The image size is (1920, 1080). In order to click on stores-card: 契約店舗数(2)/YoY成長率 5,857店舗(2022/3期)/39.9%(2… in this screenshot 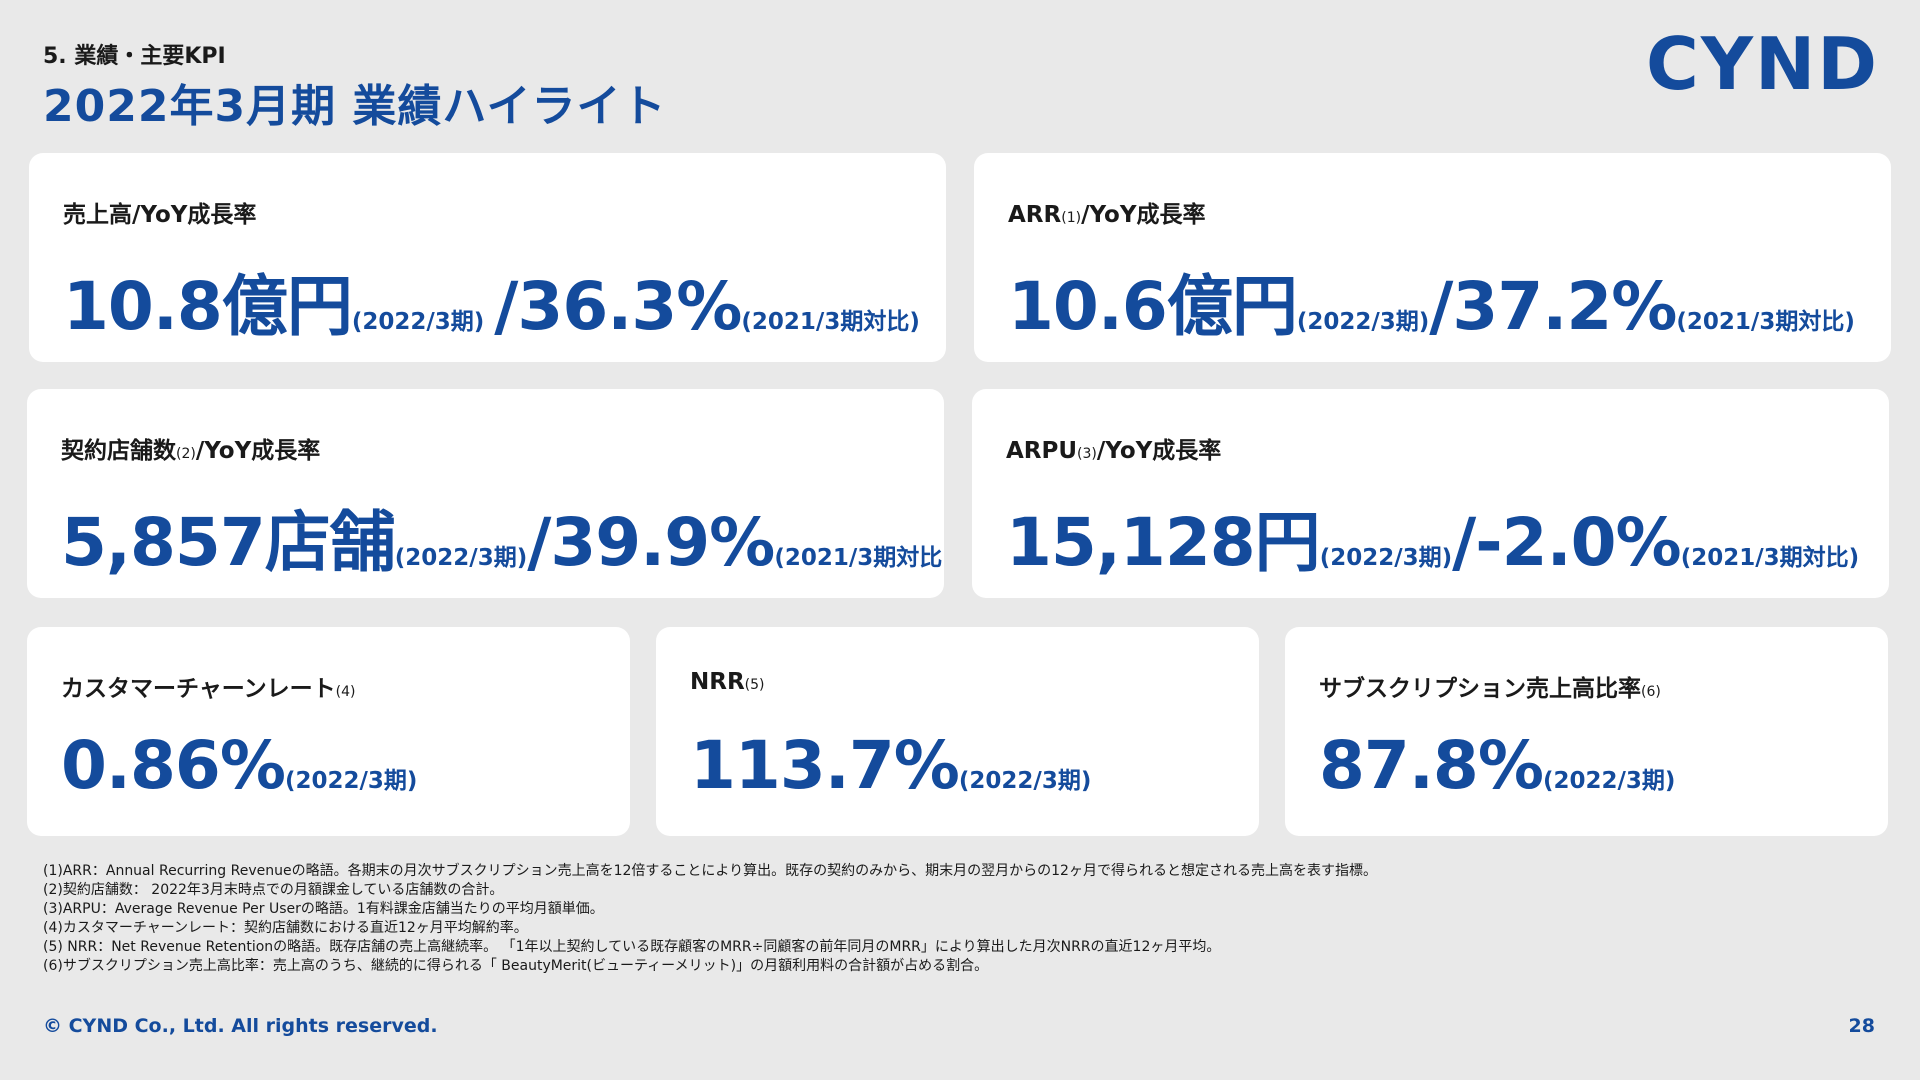, I will do `click(485, 493)`.